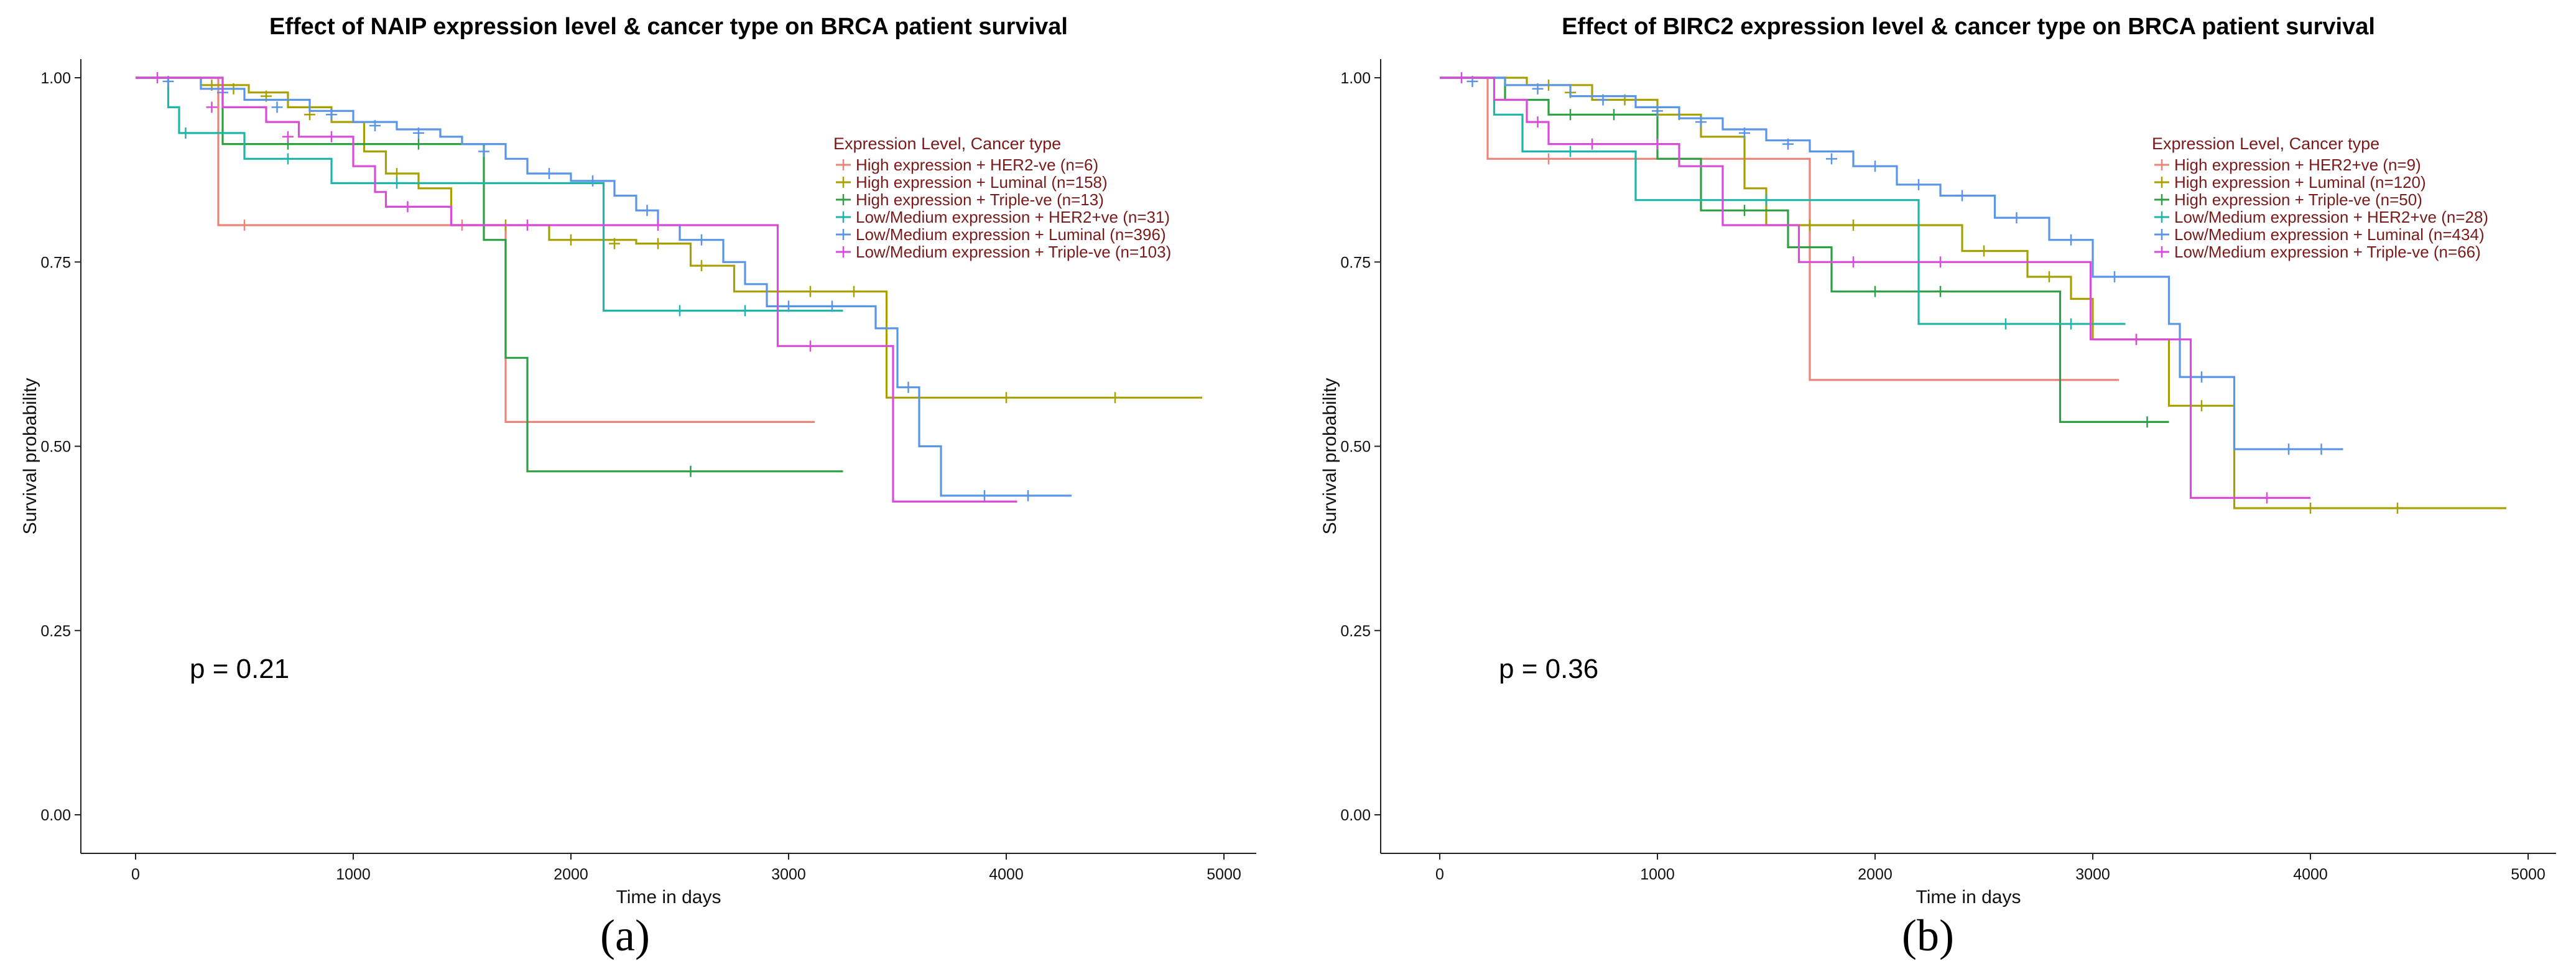 This screenshot has height=979, width=2576. Describe the element at coordinates (2298, 200) in the screenshot. I see `legend-entry: High expression + Triple-ve (n=50)` at that location.